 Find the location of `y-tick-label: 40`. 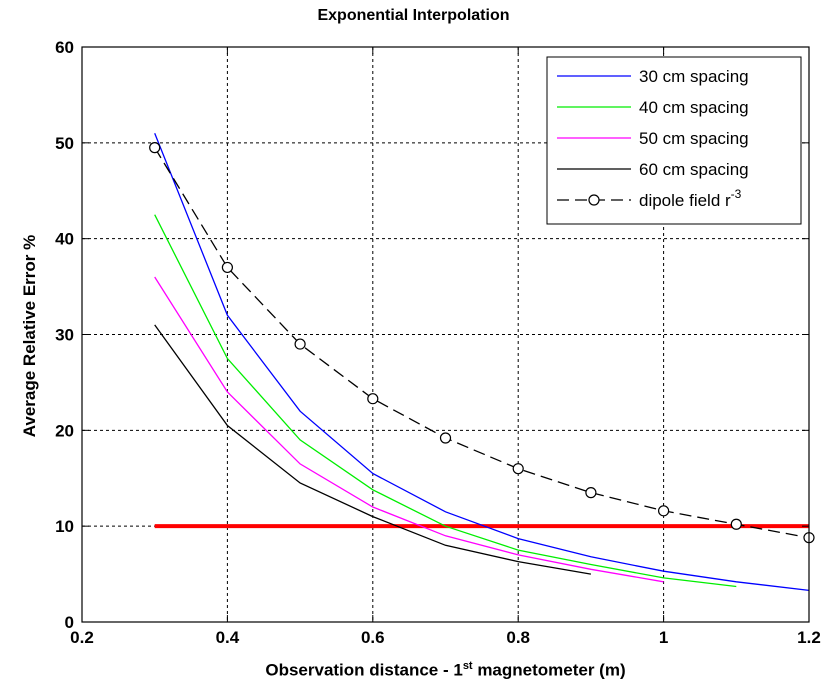

y-tick-label: 40 is located at coordinates (64, 239).